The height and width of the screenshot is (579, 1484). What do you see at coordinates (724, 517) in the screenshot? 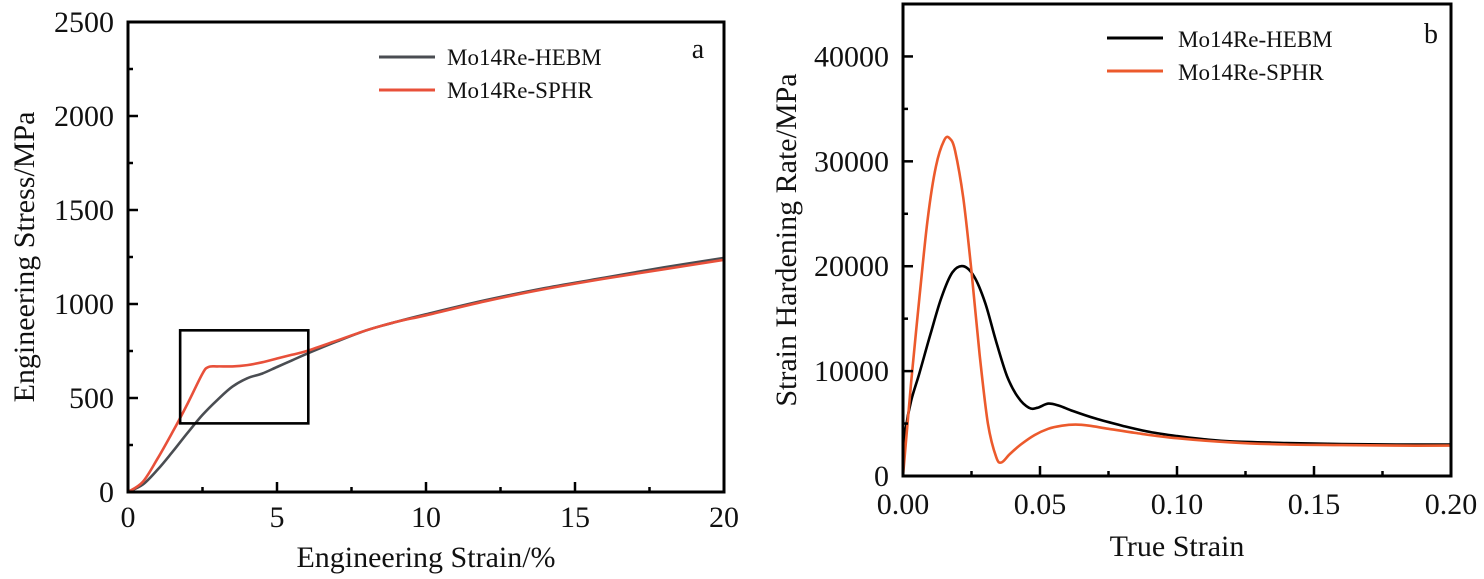
I see `chart-a-x-tick-label: 20` at bounding box center [724, 517].